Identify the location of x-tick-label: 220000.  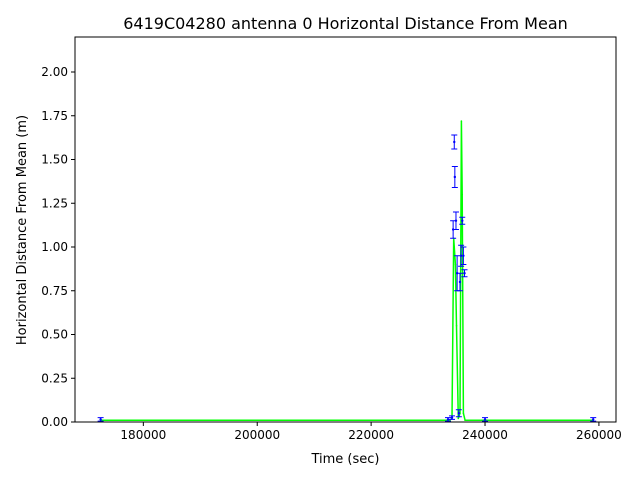
(371, 435).